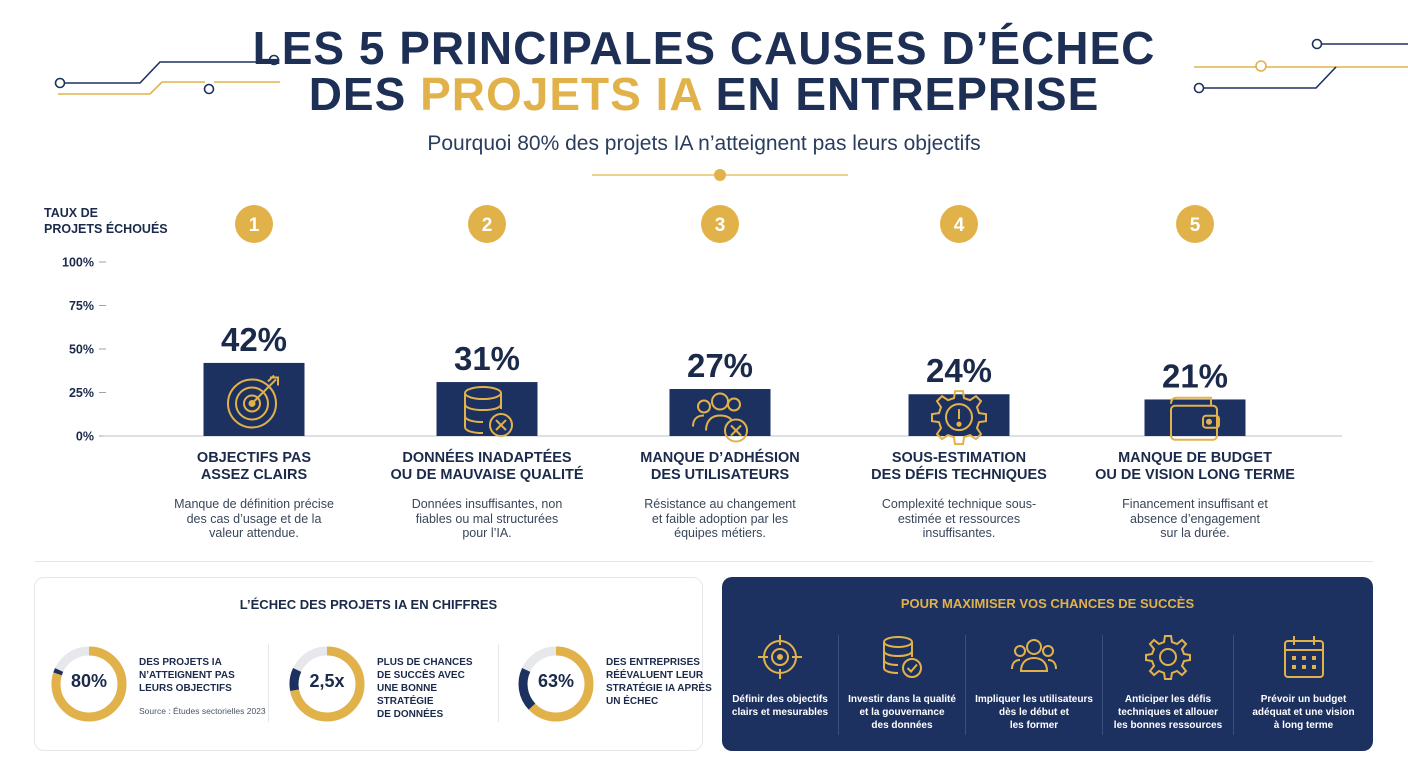  Describe the element at coordinates (407, 695) in the screenshot. I see `stat-label-line: UNE BONNE STRATÉGIE` at that location.